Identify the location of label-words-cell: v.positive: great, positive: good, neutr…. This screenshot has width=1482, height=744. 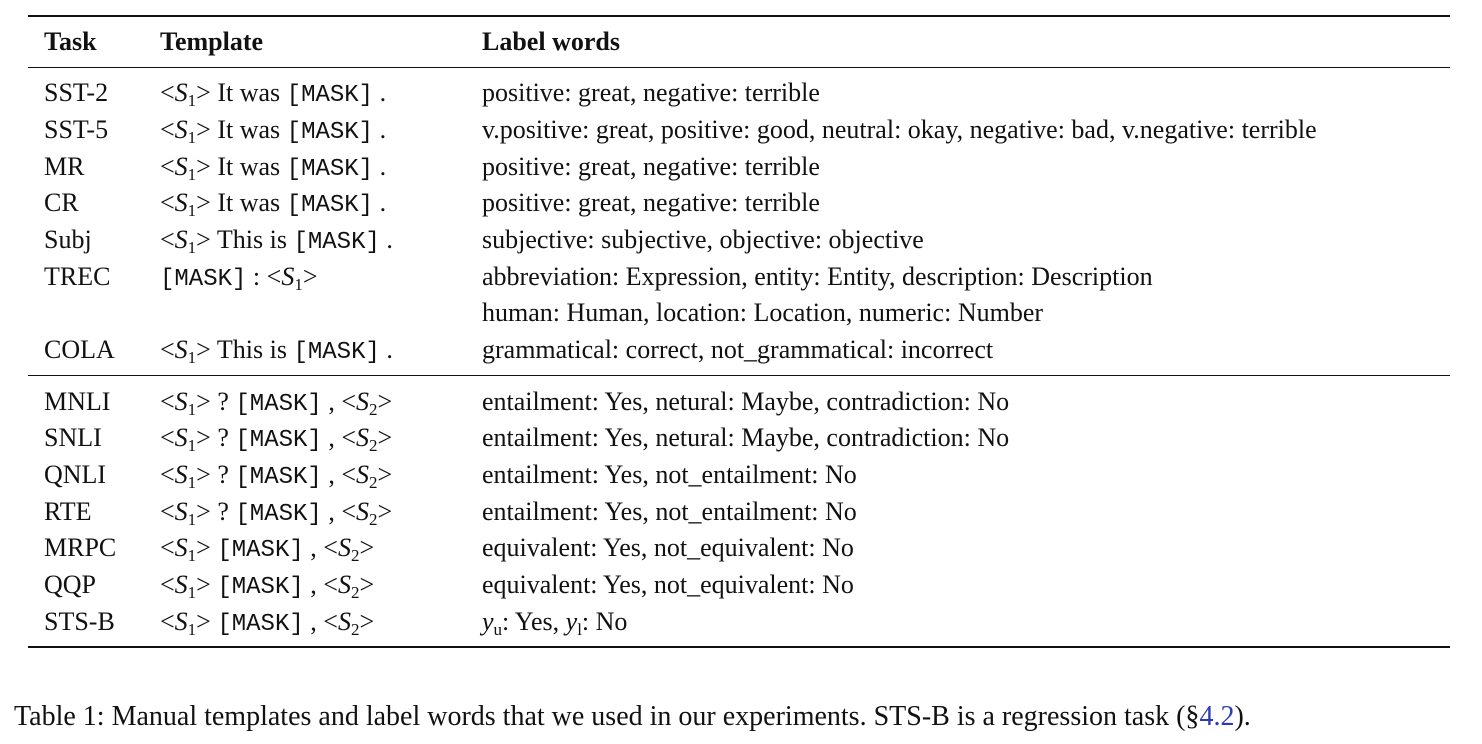
(899, 129).